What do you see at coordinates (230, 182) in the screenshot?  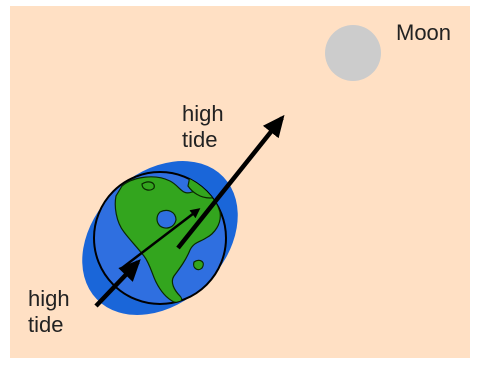 I see `tide-arrow-upper` at bounding box center [230, 182].